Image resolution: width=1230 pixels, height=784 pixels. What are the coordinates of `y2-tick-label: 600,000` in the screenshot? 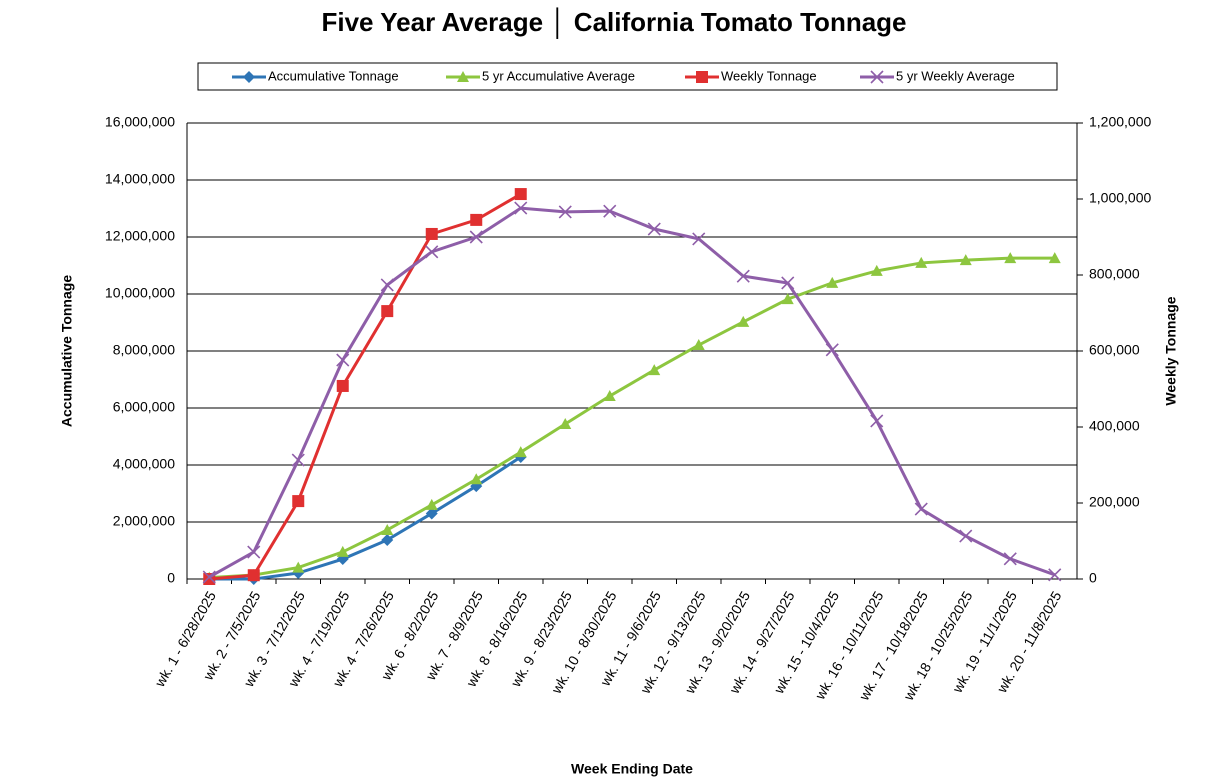 It's located at (1114, 350).